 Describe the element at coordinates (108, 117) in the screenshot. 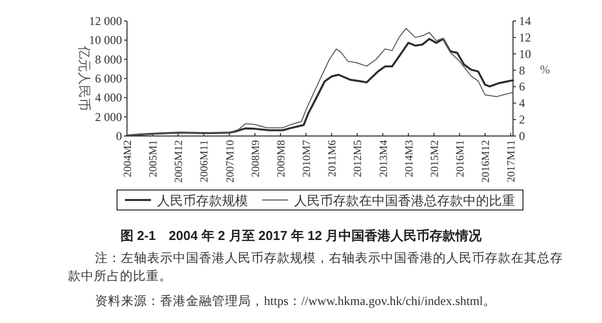

I see `y-tick-label: 2 000` at that location.